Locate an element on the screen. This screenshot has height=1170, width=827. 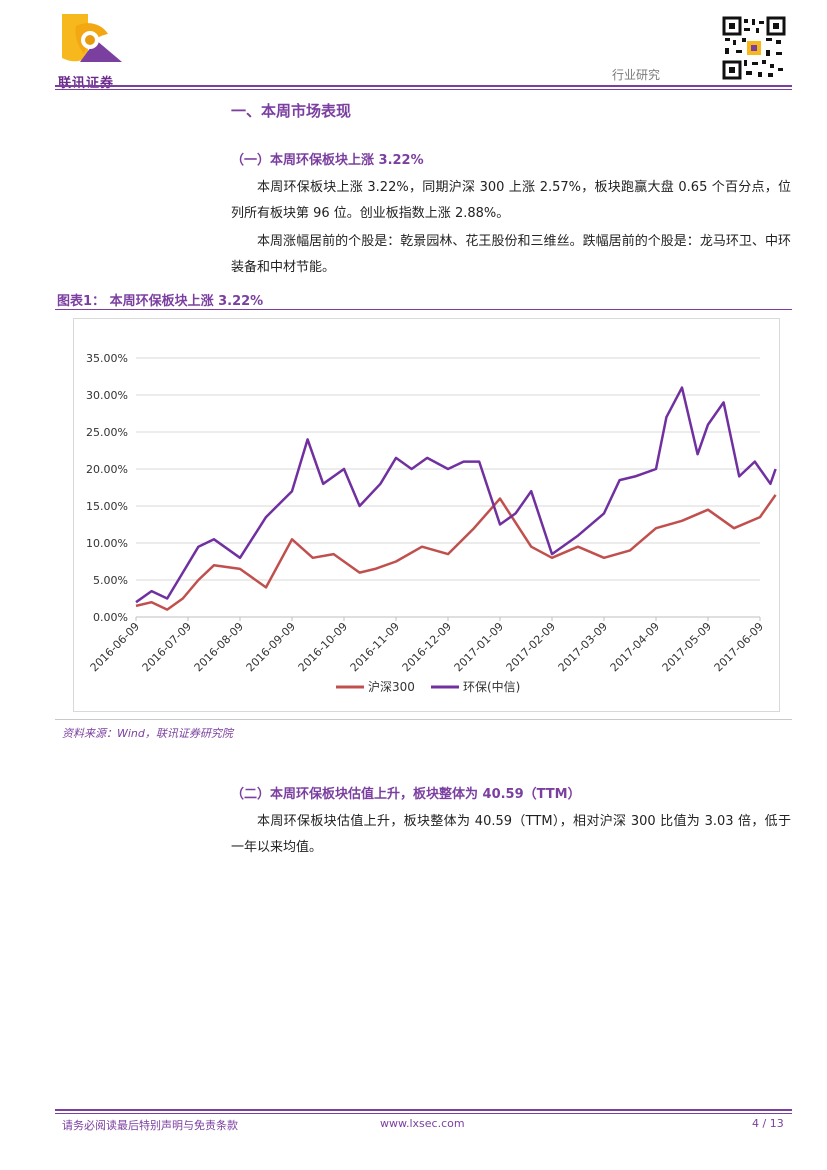
x-tick-label: 2017-03-09 is located at coordinates (583, 647).